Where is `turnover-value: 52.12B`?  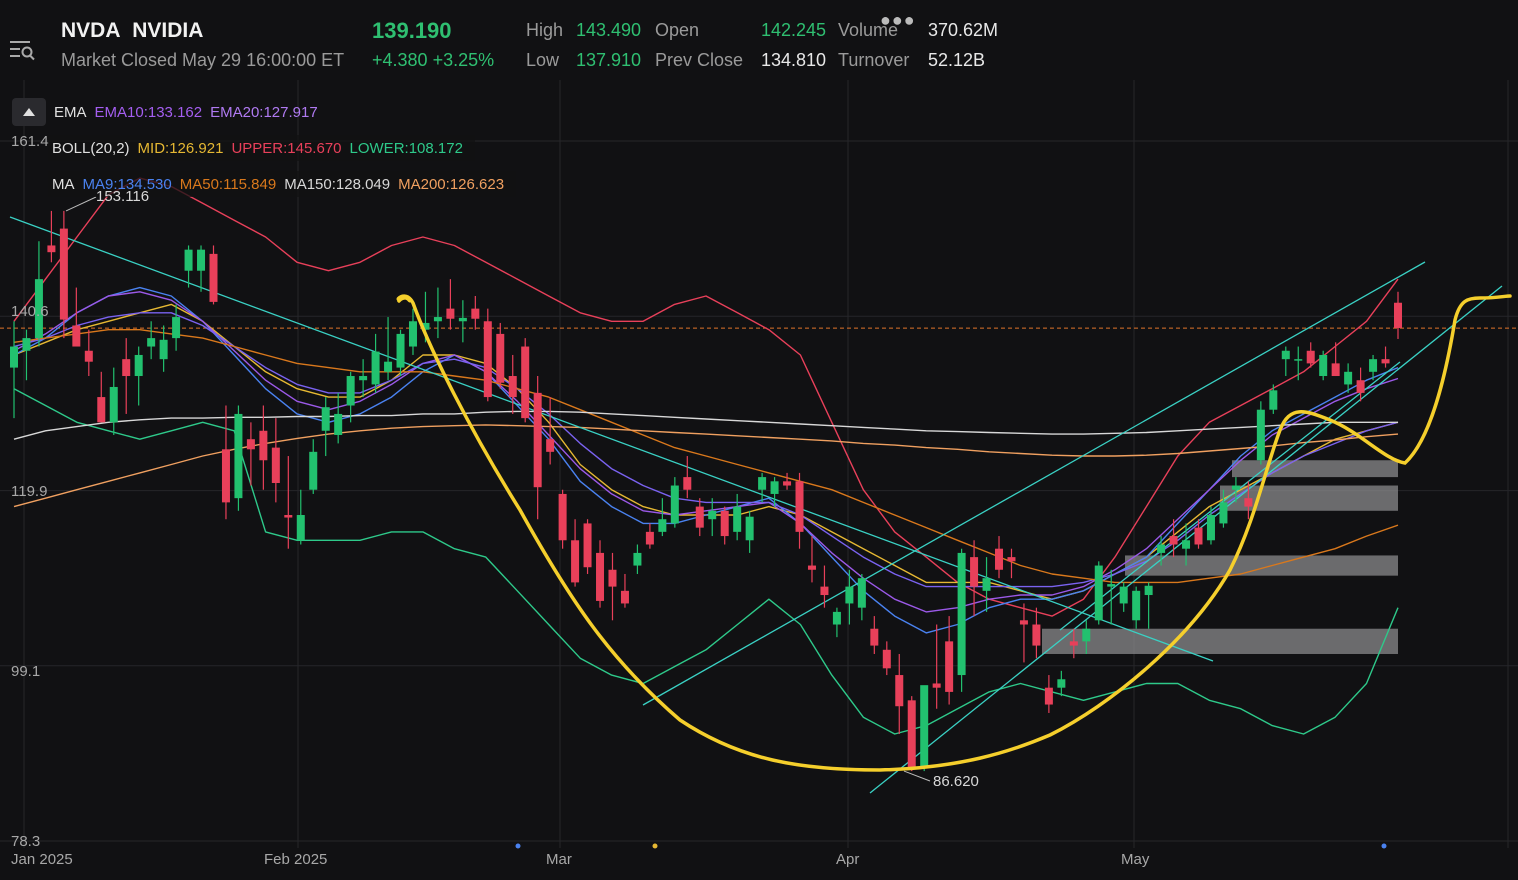
turnover-value: 52.12B is located at coordinates (957, 60).